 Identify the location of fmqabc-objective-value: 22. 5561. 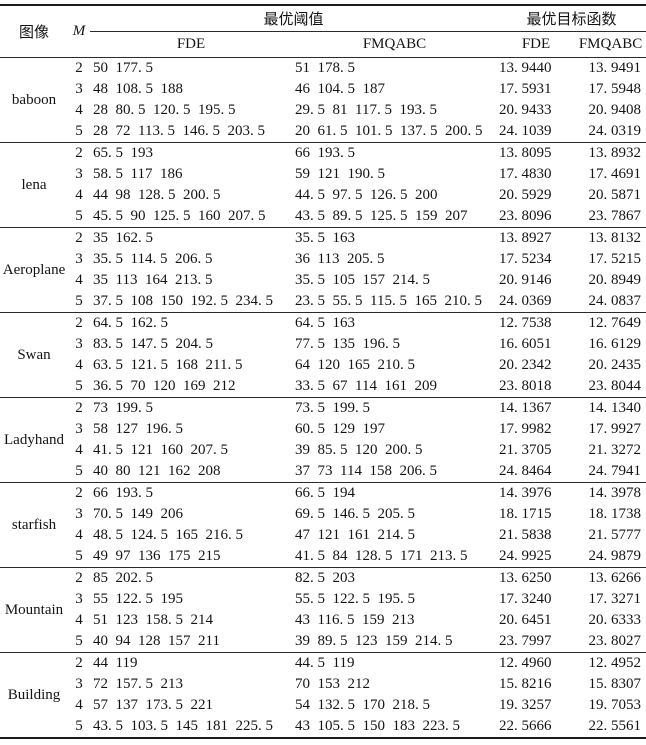
(615, 726).